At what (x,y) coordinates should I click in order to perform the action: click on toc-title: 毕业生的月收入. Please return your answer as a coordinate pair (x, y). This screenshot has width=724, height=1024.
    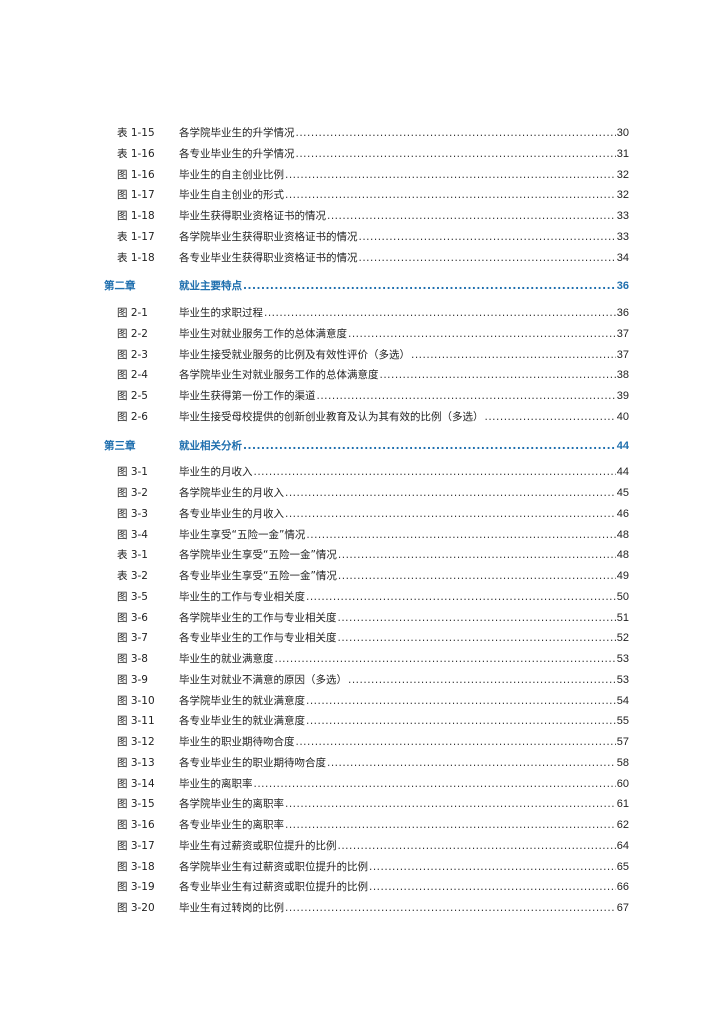
    Looking at the image, I should click on (216, 472).